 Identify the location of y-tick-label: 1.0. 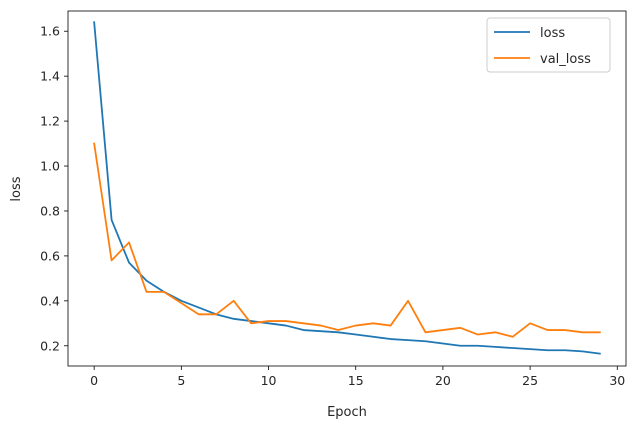
(50, 166).